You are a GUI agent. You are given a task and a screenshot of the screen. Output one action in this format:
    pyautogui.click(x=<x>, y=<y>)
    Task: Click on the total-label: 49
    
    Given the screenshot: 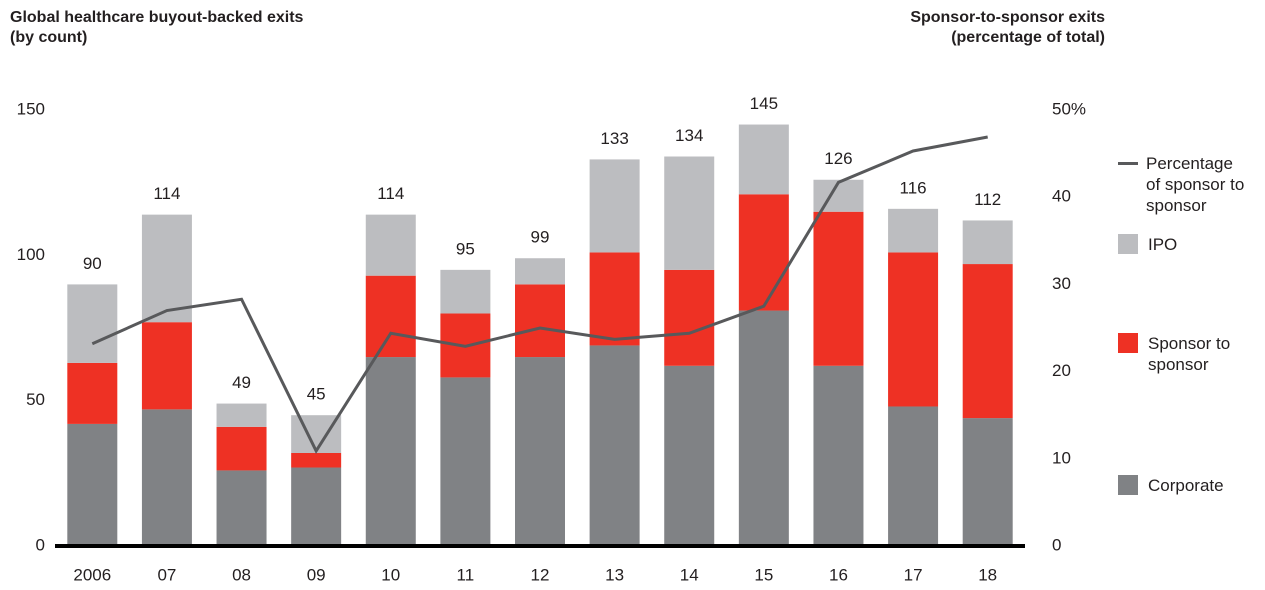 What is the action you would take?
    pyautogui.click(x=241, y=382)
    